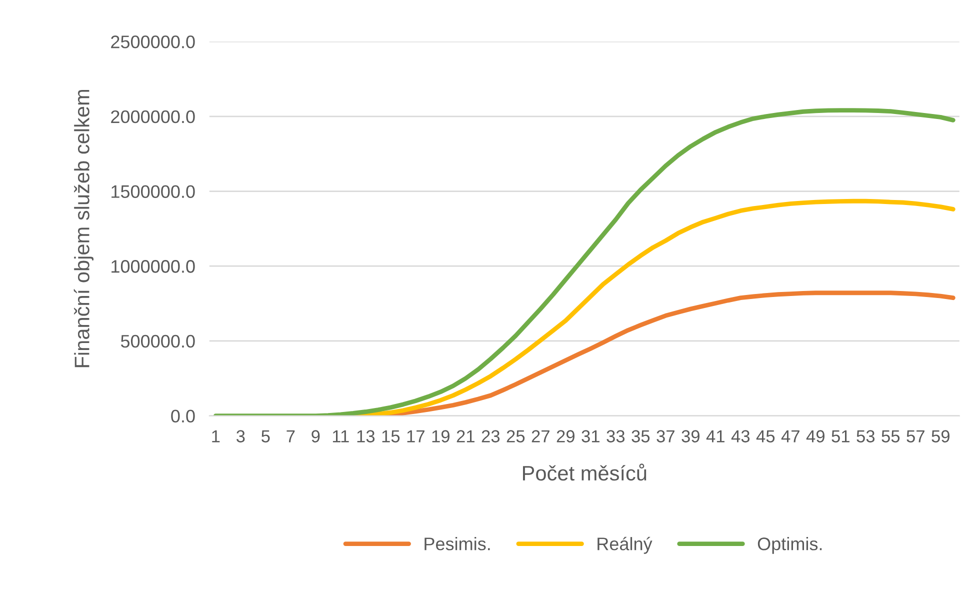  What do you see at coordinates (153, 191) in the screenshot?
I see `y-tick-label: 1500000.0` at bounding box center [153, 191].